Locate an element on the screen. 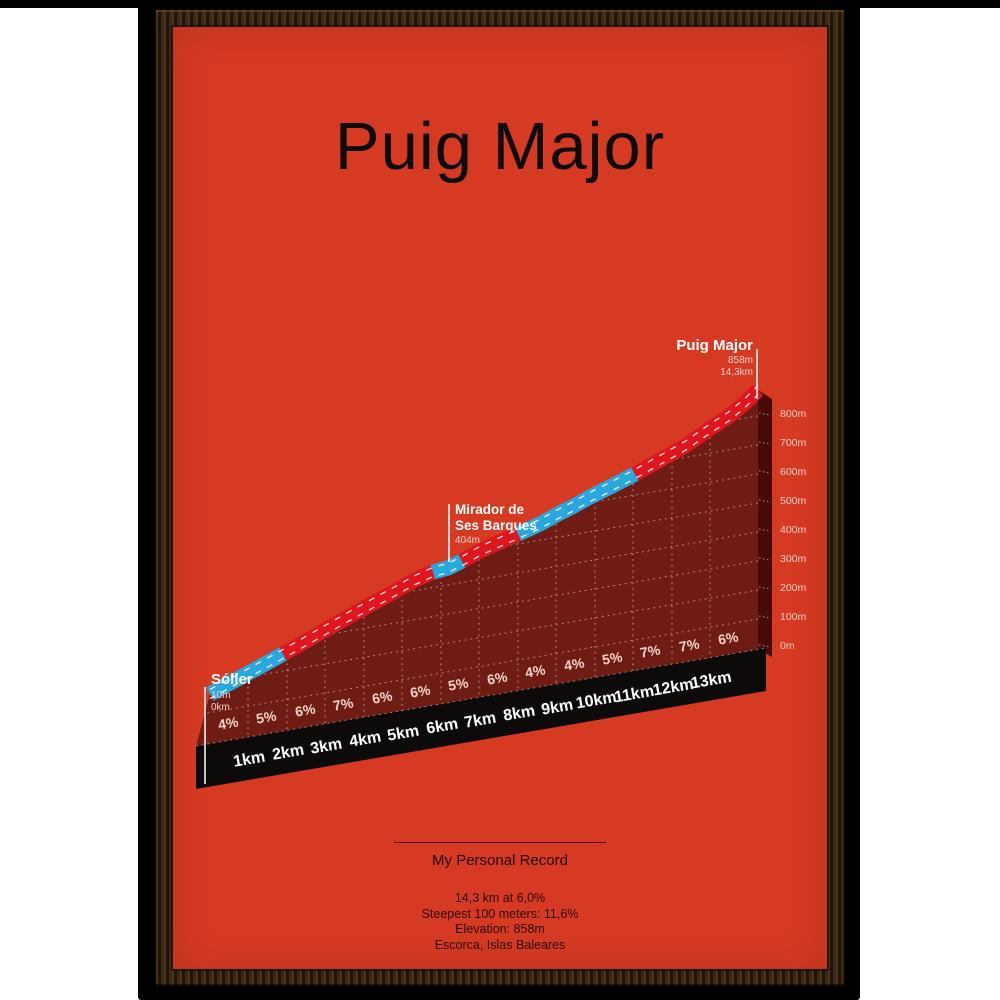 This screenshot has height=1000, width=1000. record-elevation: Elevation: 858m is located at coordinates (500, 929).